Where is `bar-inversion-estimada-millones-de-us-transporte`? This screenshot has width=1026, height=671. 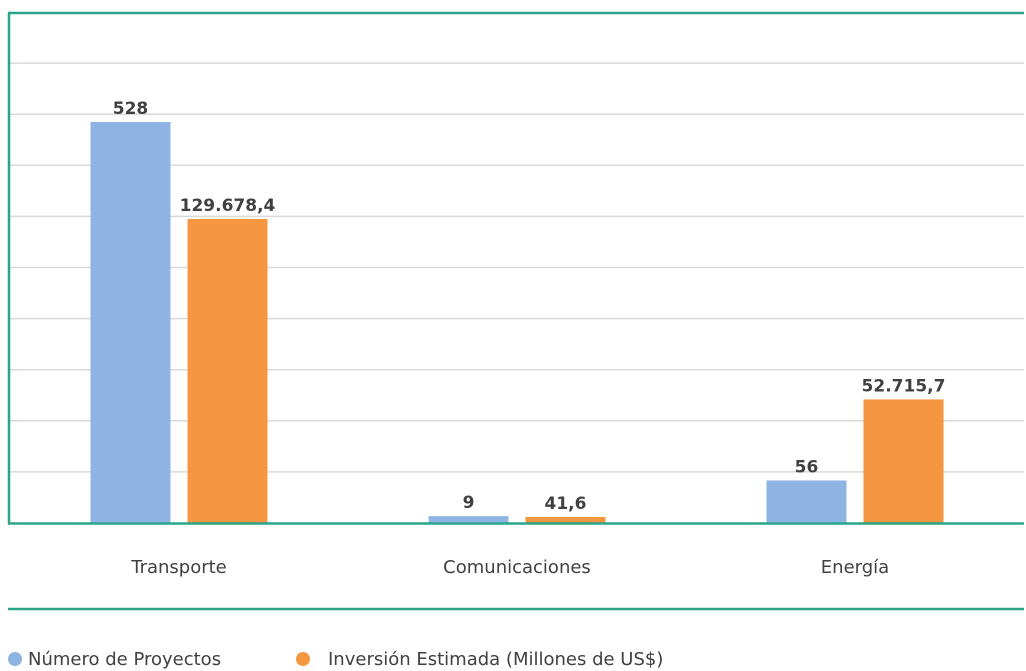 bar-inversion-estimada-millones-de-us-transporte is located at coordinates (228, 371).